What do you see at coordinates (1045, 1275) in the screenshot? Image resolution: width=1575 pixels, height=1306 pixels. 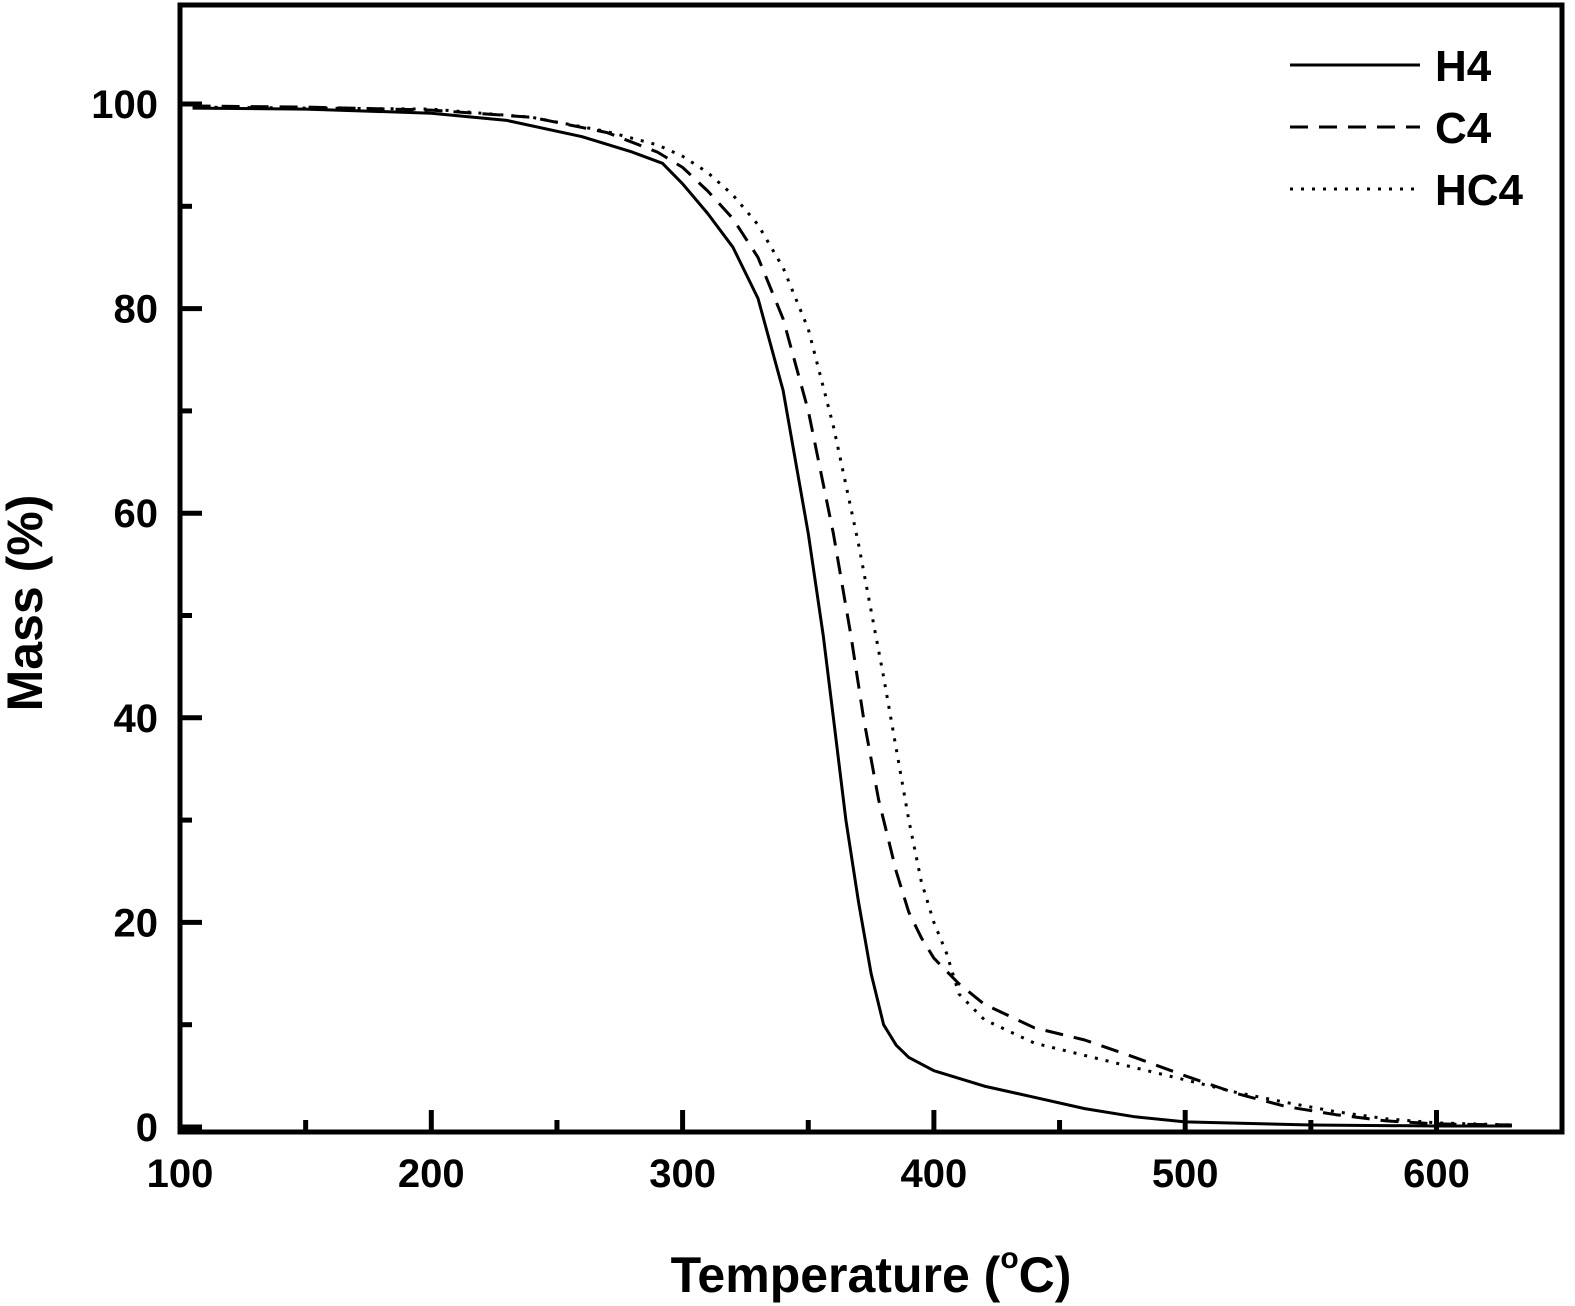 I see `x-axis-title-unit: C)` at bounding box center [1045, 1275].